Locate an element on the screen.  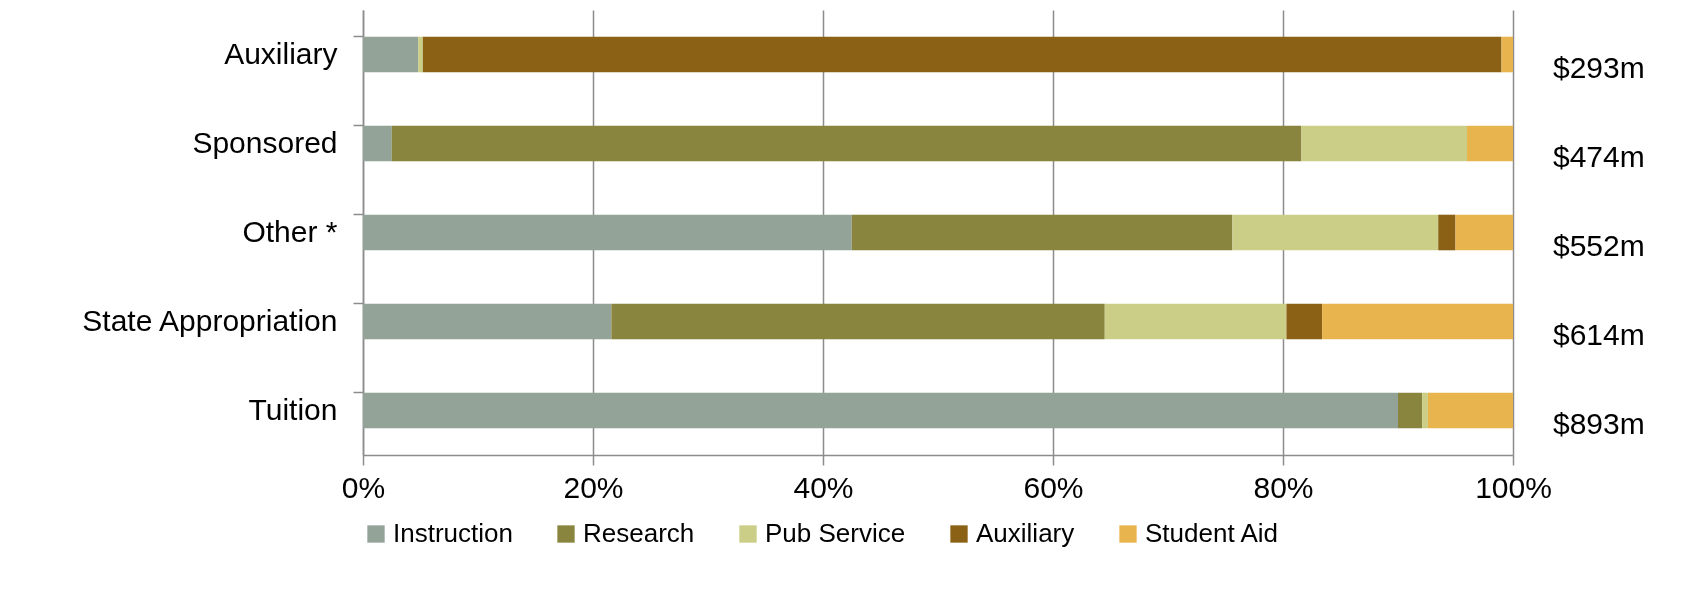
x-tick-label: 20% is located at coordinates (593, 487).